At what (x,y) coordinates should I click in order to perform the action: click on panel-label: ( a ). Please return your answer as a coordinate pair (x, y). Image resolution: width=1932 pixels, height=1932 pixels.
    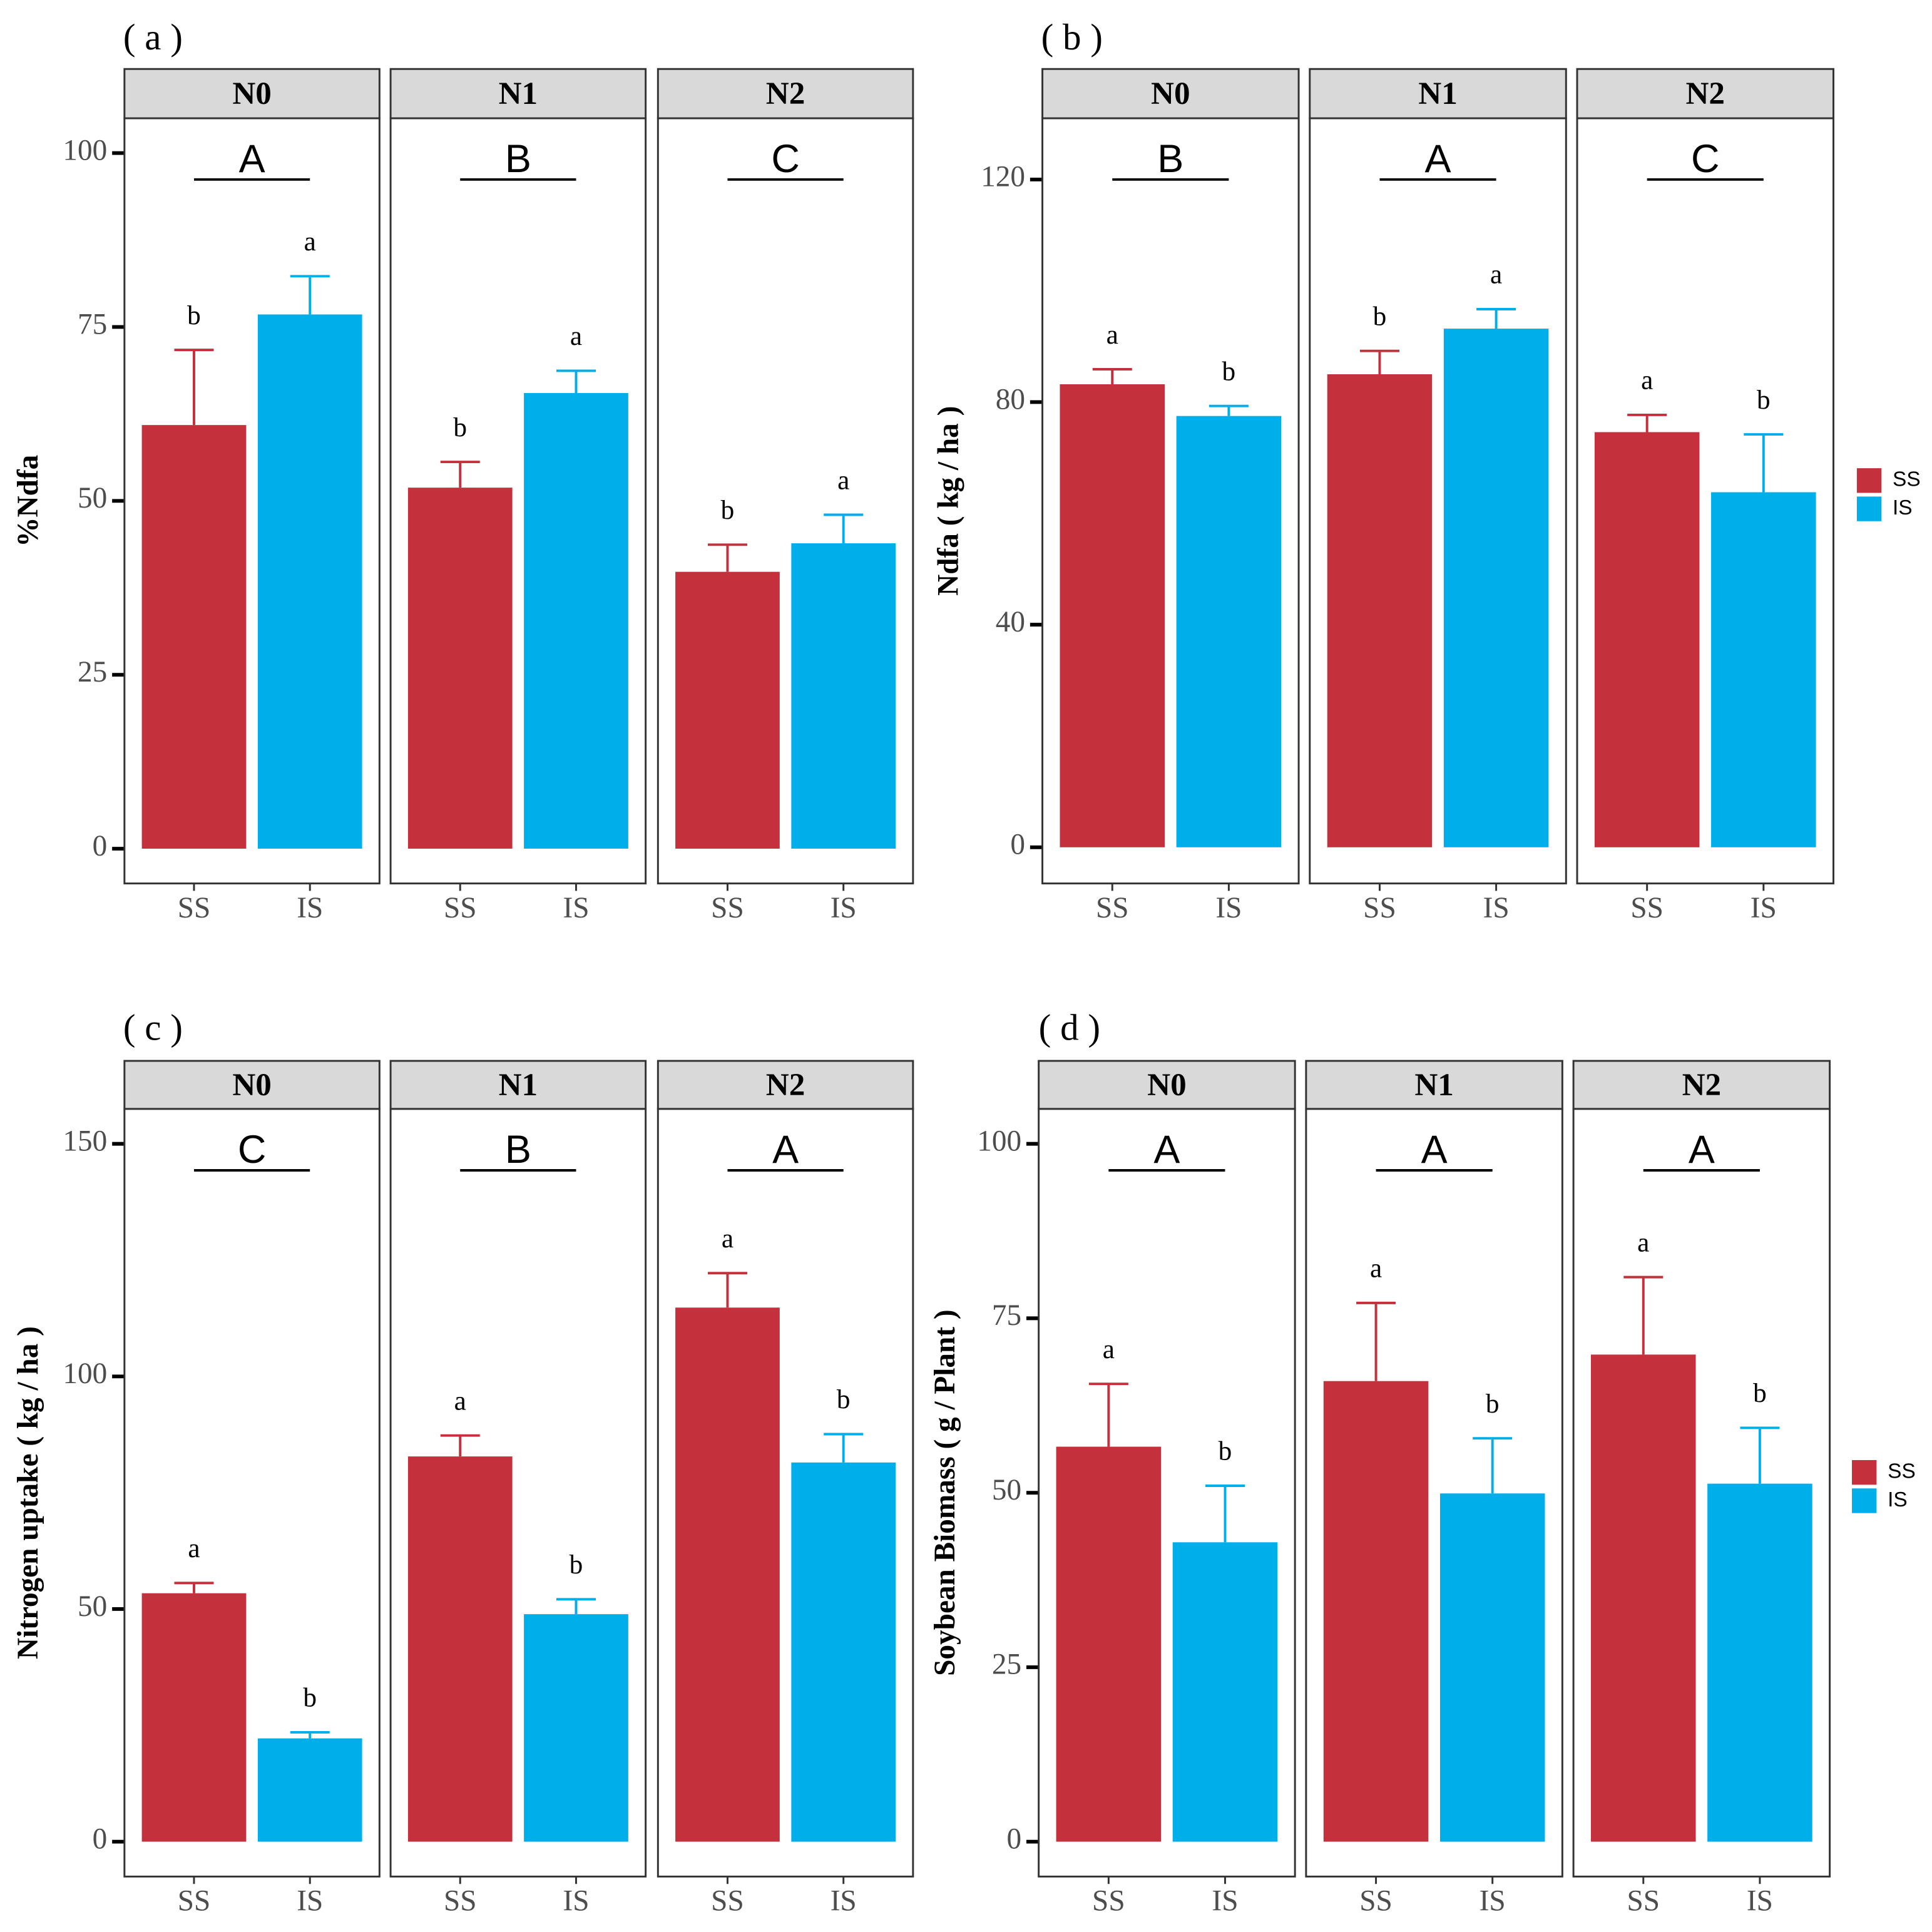
    Looking at the image, I should click on (153, 37).